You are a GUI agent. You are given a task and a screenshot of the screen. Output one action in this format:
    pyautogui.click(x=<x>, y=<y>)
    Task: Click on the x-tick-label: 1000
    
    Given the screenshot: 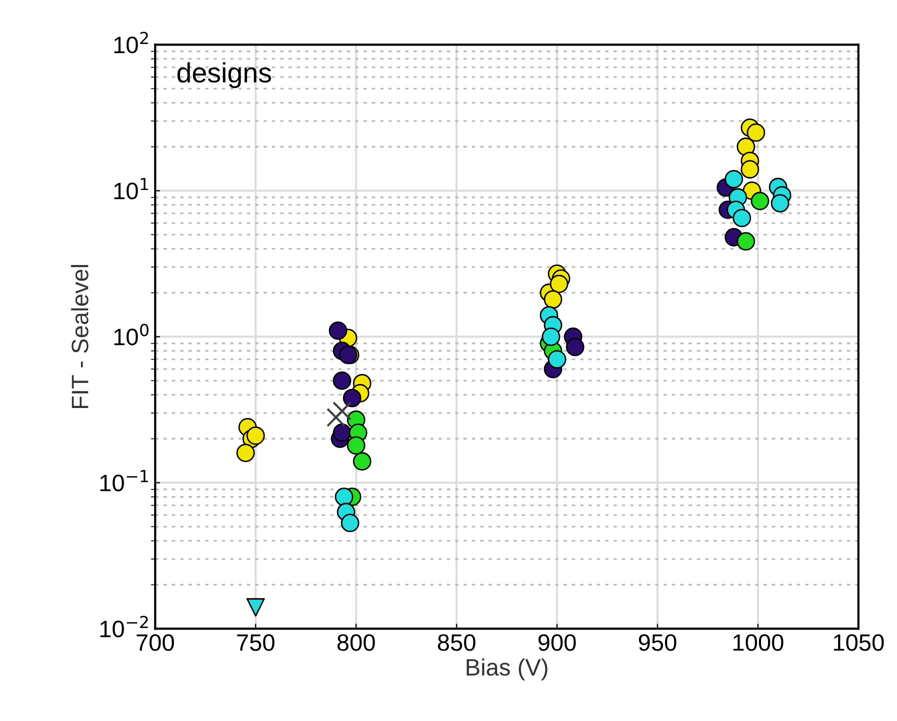 What is the action you would take?
    pyautogui.click(x=759, y=642)
    